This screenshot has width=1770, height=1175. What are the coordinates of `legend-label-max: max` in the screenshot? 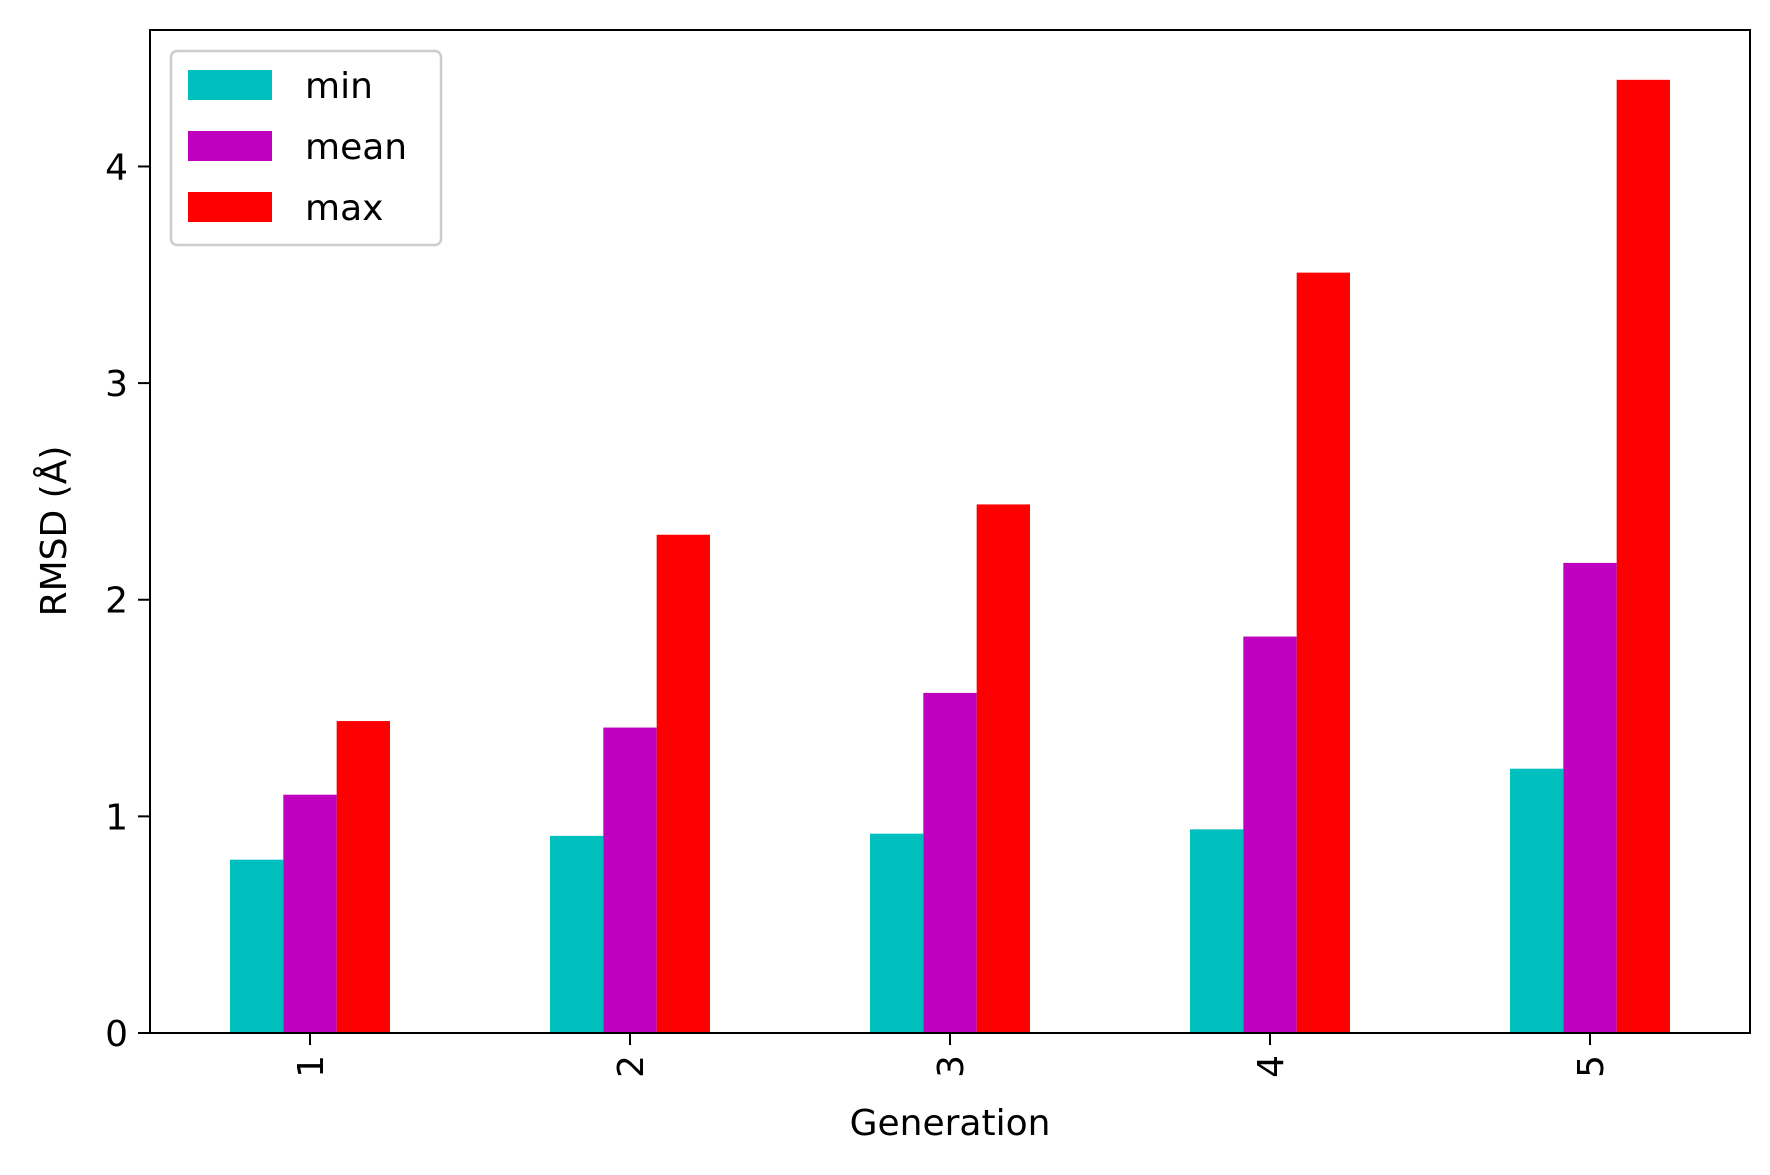 It's located at (344, 208).